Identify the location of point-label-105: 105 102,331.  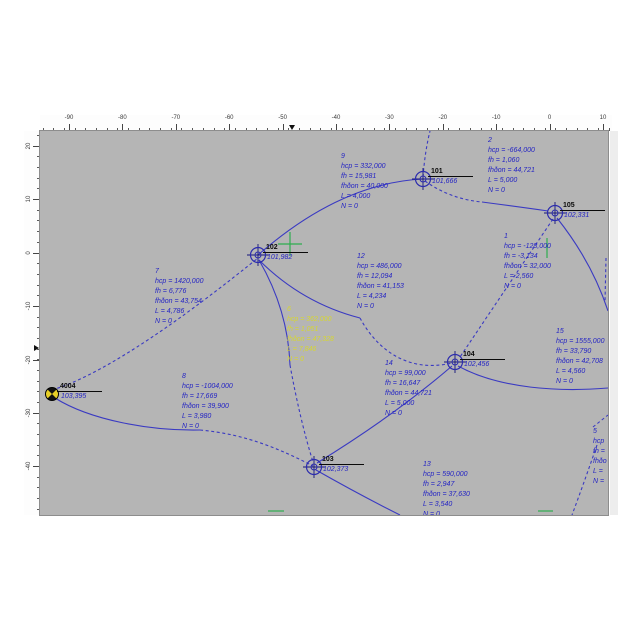
(582, 210).